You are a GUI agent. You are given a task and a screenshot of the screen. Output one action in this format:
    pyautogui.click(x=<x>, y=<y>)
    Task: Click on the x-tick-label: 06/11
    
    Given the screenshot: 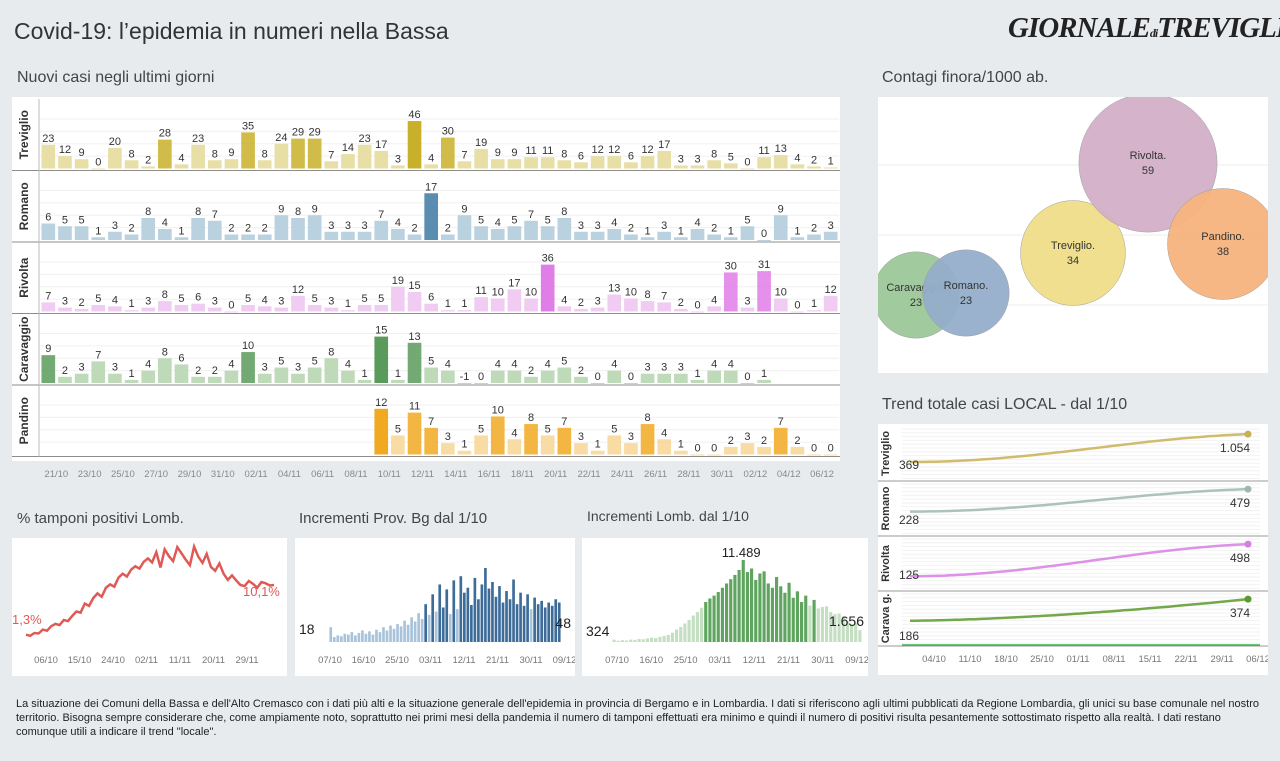 What is the action you would take?
    pyautogui.click(x=322, y=474)
    